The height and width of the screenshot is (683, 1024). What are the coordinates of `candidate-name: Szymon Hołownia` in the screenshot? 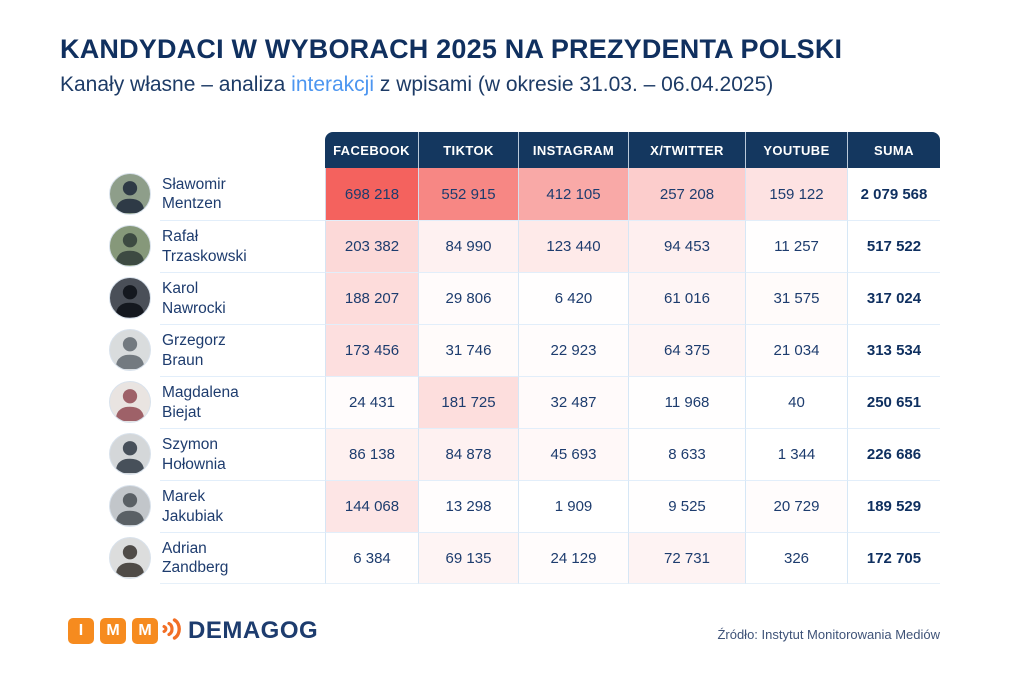 It's located at (242, 454).